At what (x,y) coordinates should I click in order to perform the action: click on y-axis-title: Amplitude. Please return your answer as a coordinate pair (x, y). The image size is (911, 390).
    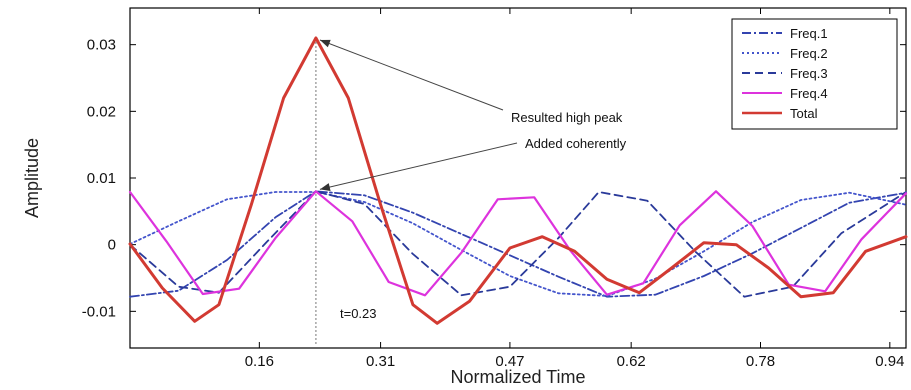
    Looking at the image, I should click on (32, 178).